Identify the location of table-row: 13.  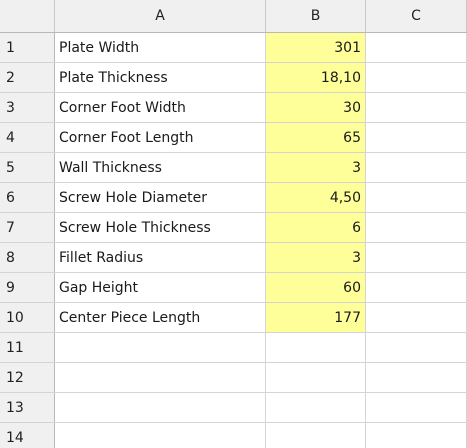
(233, 408).